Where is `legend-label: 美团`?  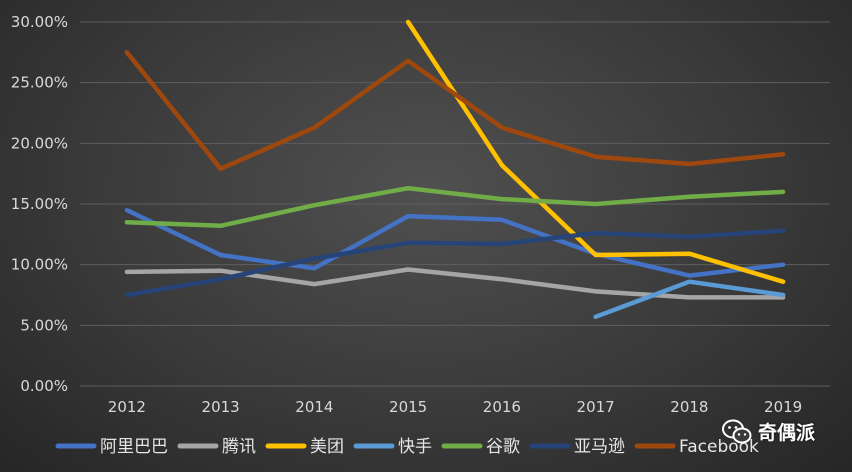 legend-label: 美团 is located at coordinates (327, 447).